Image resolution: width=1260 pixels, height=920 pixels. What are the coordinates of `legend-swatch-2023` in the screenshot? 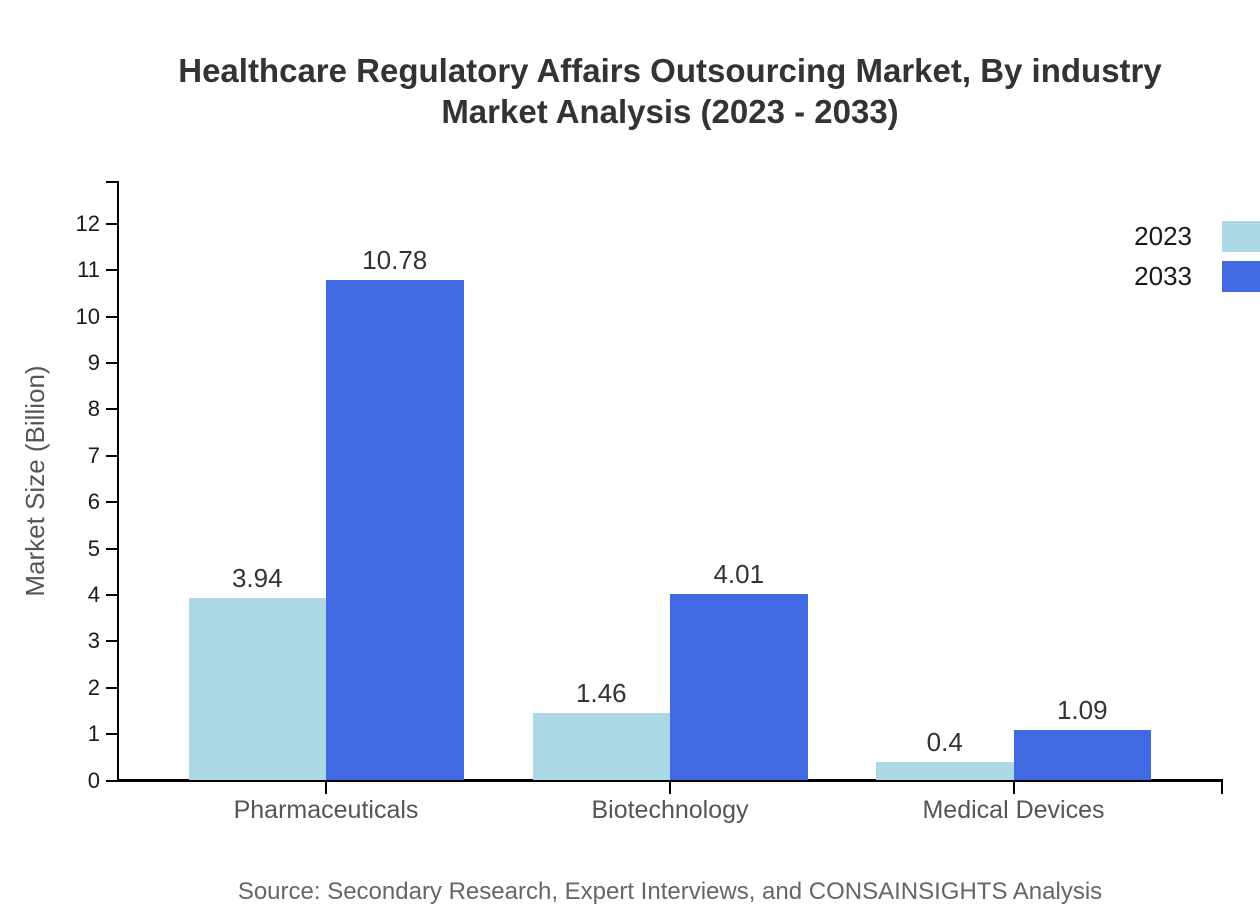 It's located at (1241, 236).